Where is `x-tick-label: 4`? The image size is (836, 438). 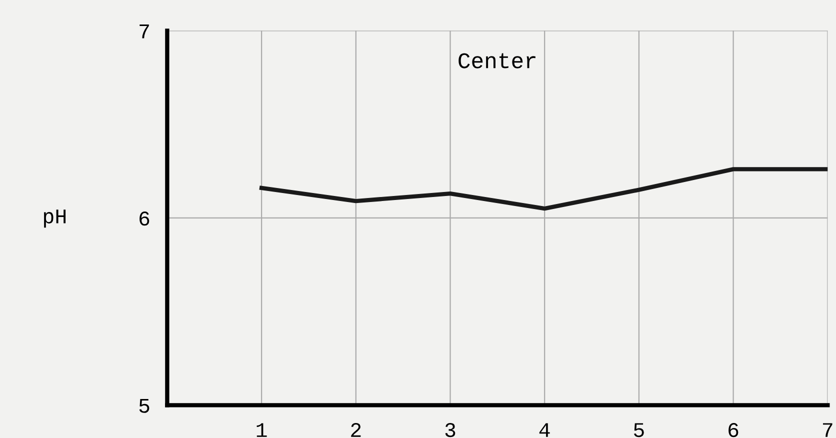
x-tick-label: 4 is located at coordinates (544, 430).